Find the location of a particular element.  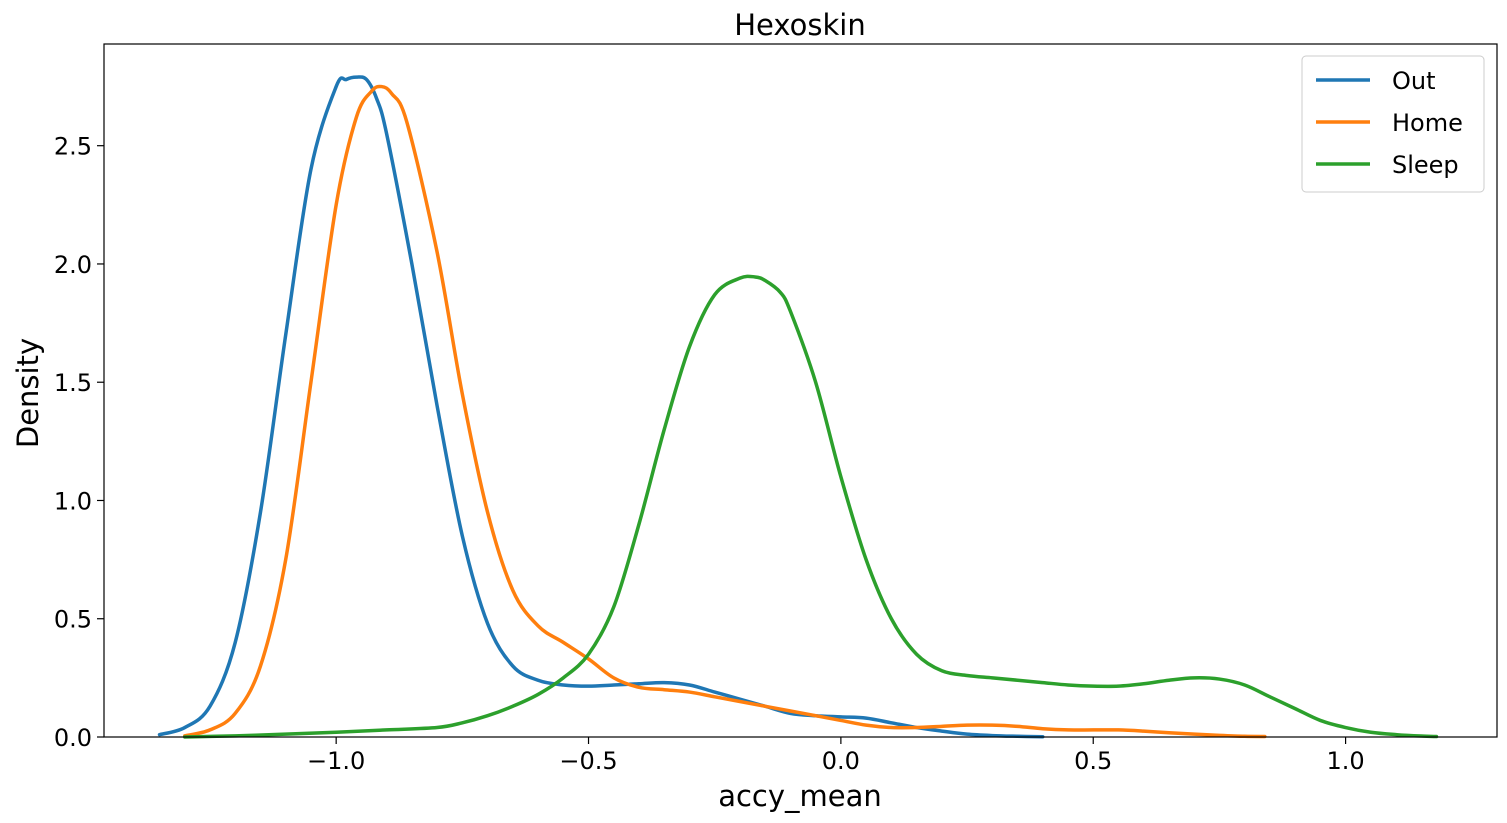

y-tick-label: 0.5 is located at coordinates (73, 620).